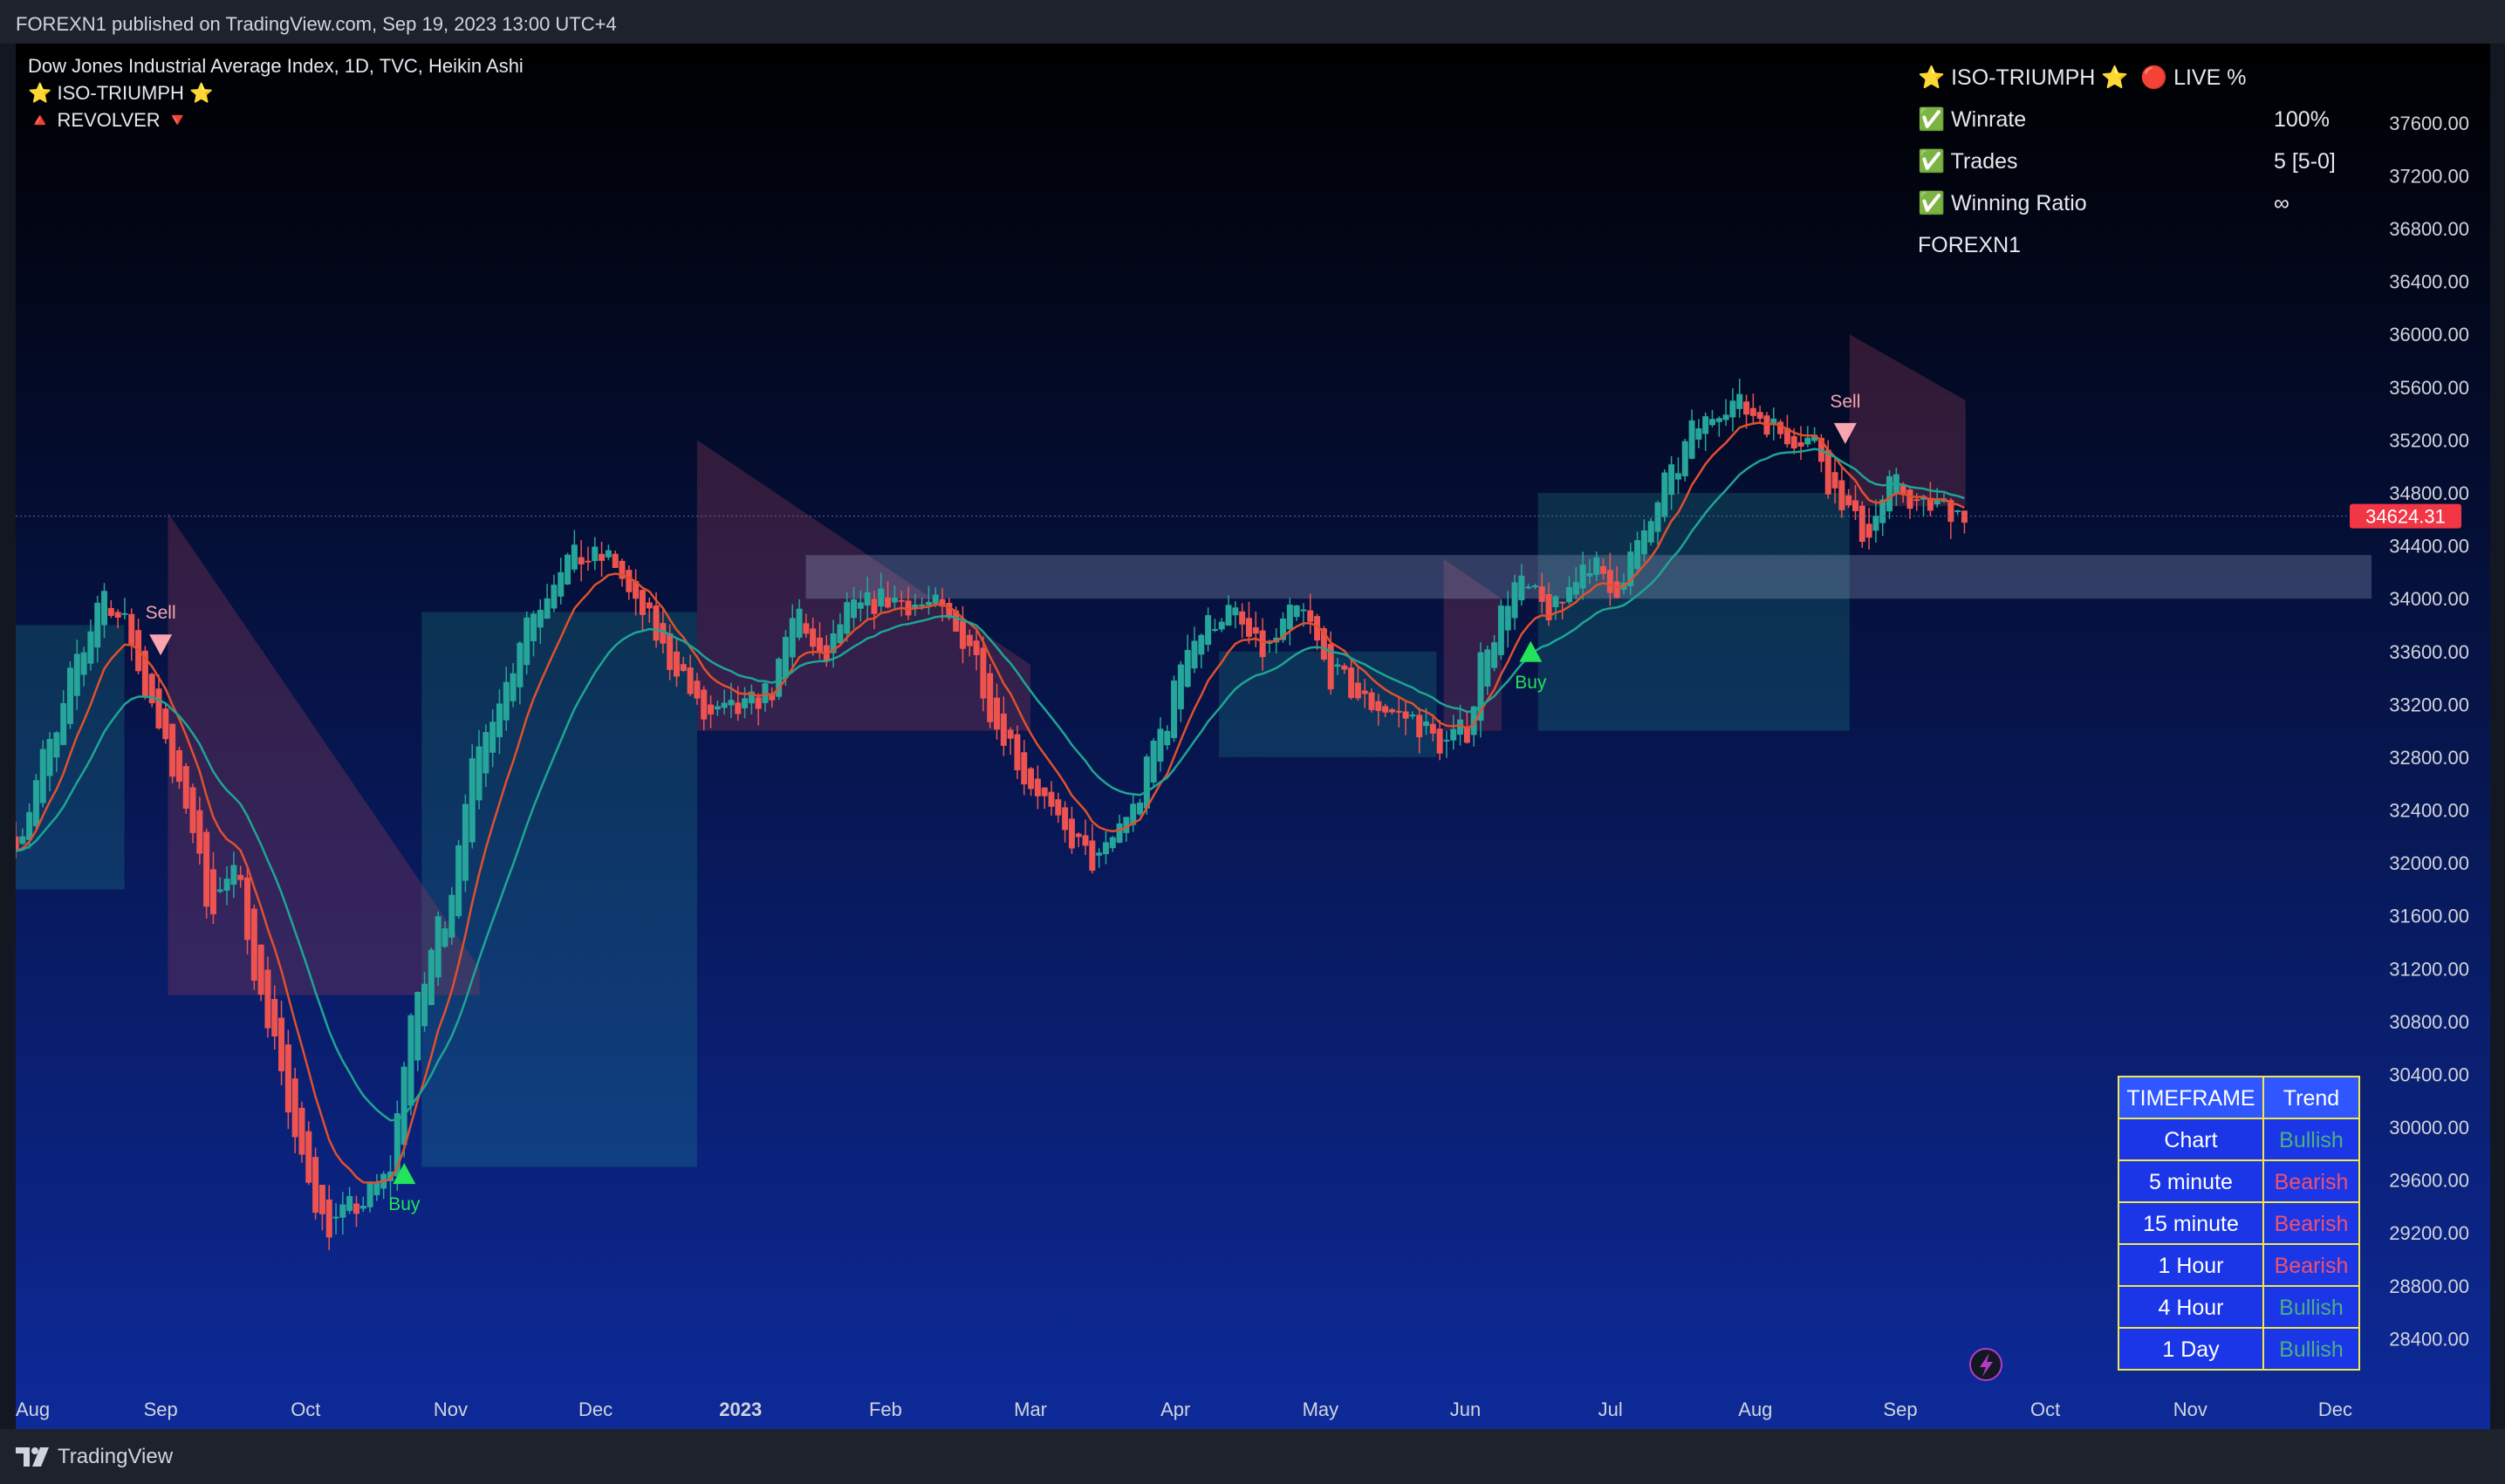 This screenshot has width=2505, height=1484. What do you see at coordinates (1321, 1409) in the screenshot?
I see `time-tick-9: May` at bounding box center [1321, 1409].